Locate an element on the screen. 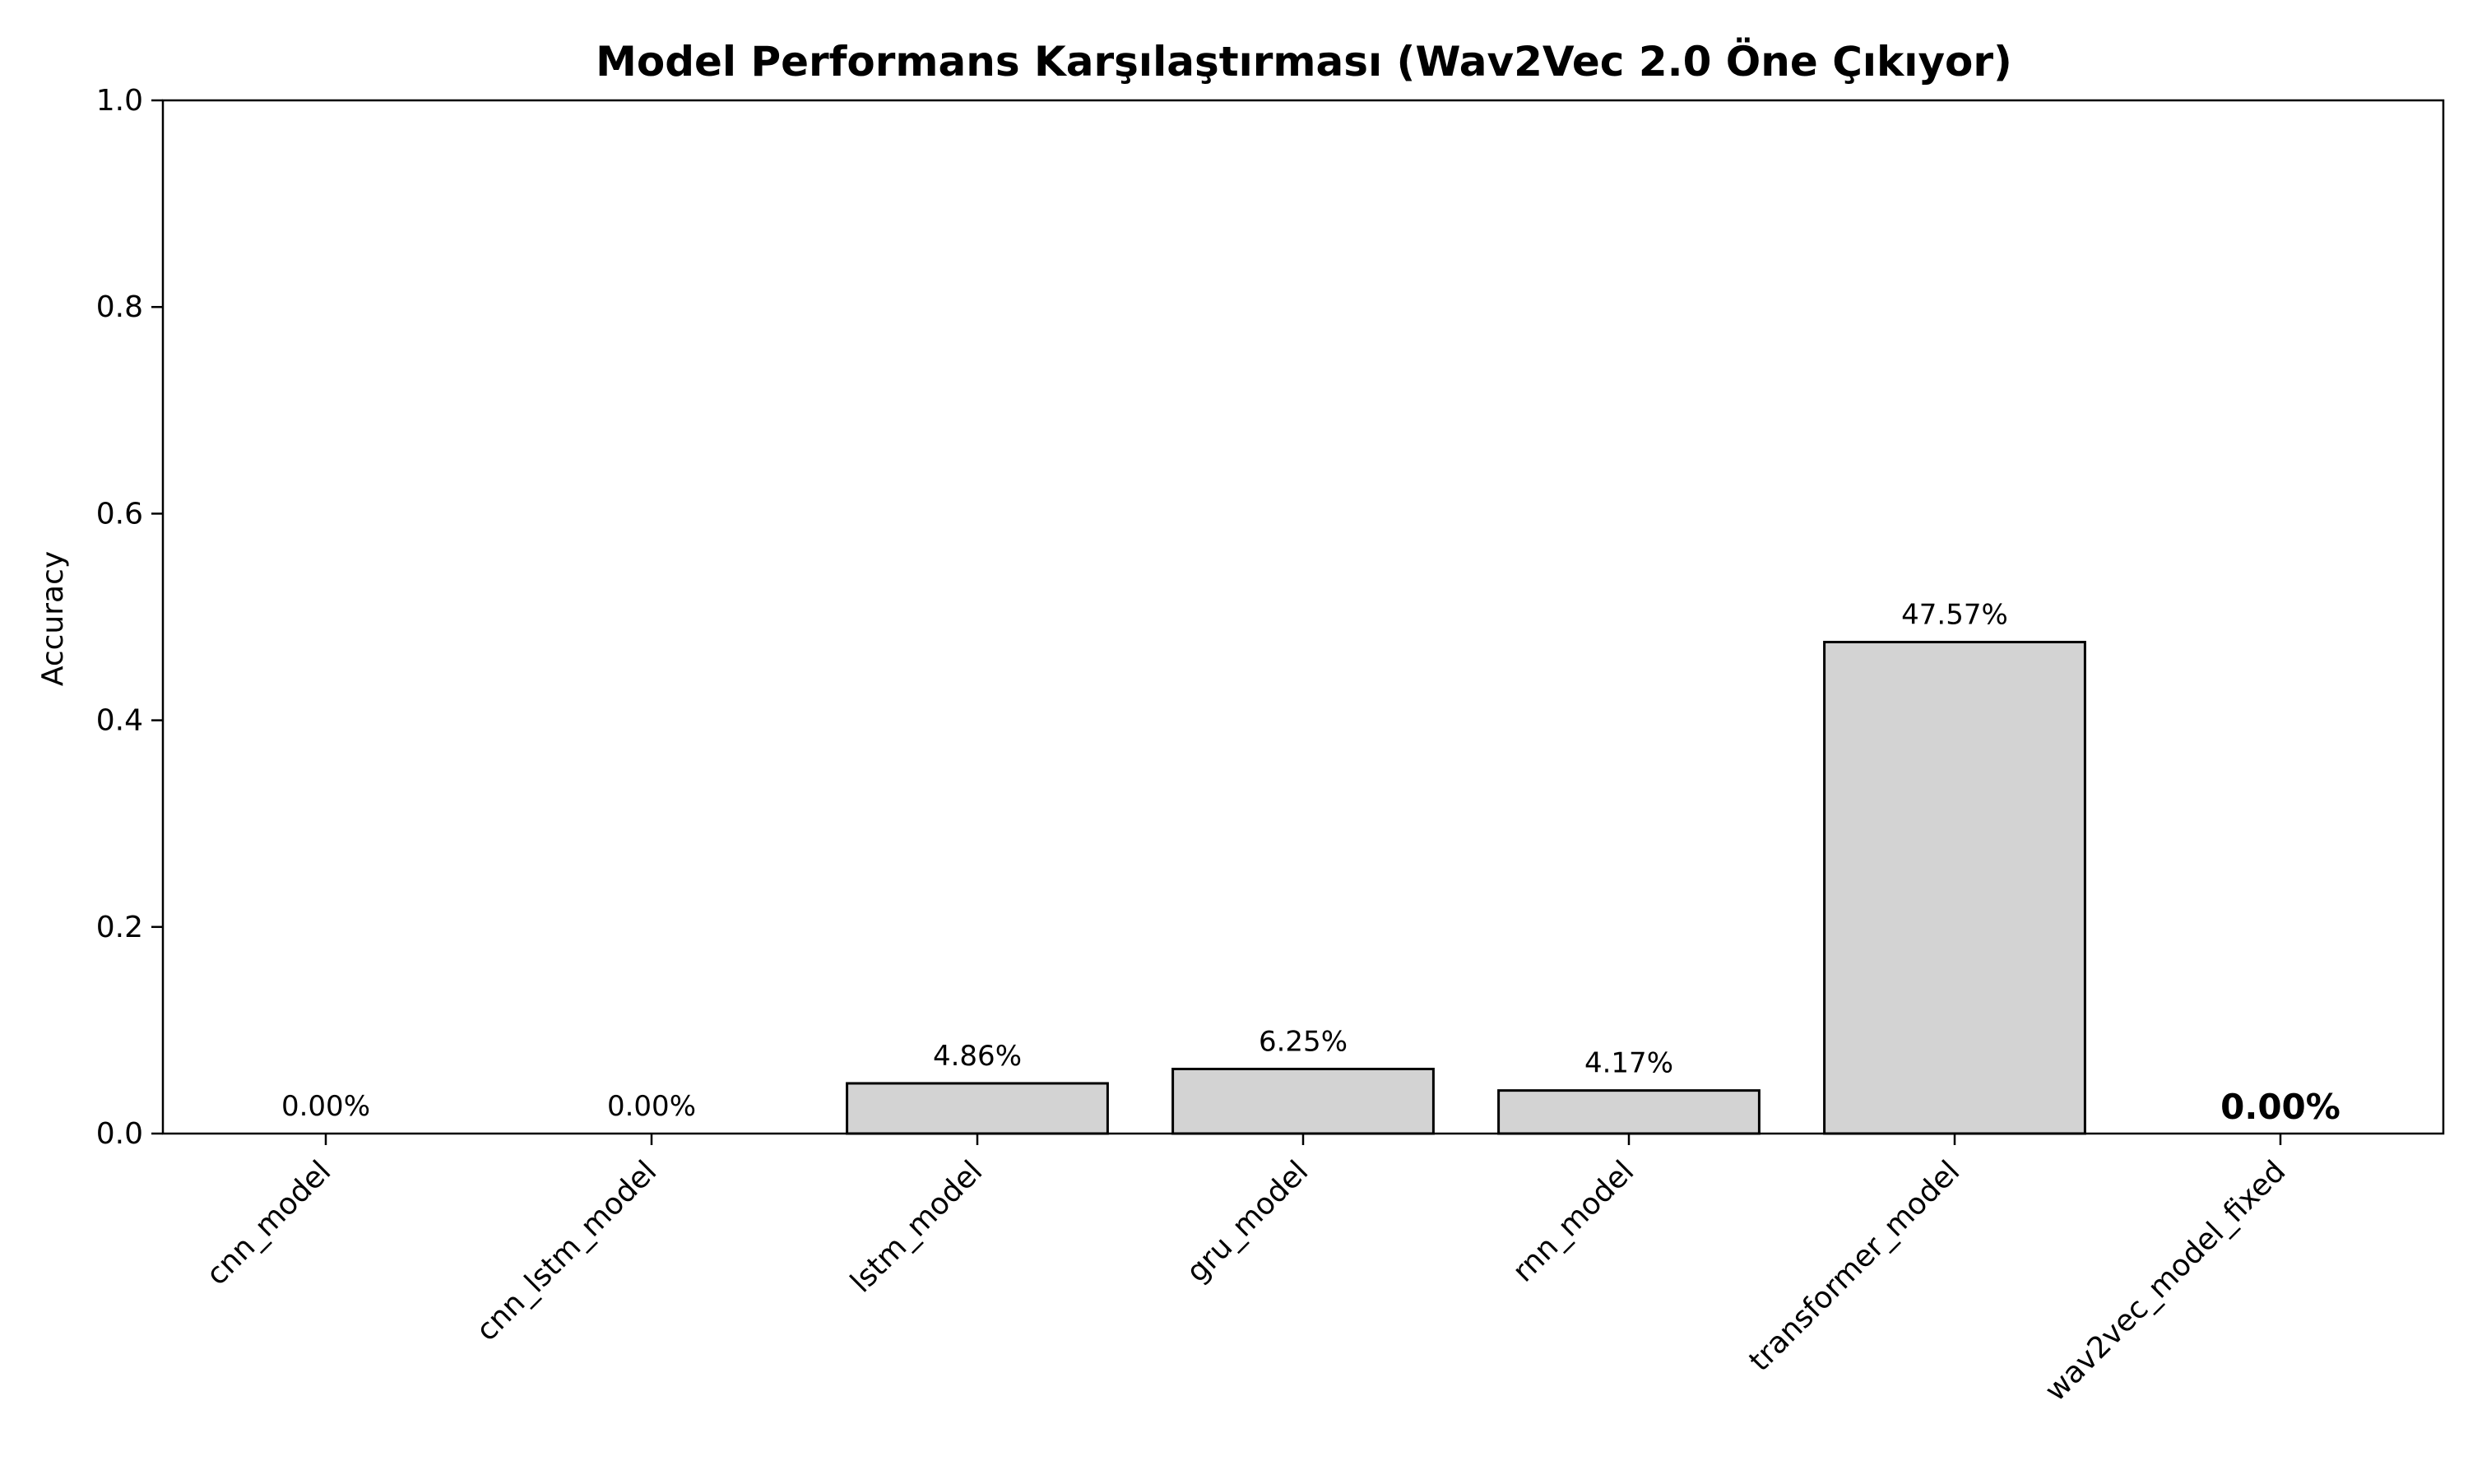 This screenshot has width=2468, height=1484. data-label: 47.57% is located at coordinates (1954, 615).